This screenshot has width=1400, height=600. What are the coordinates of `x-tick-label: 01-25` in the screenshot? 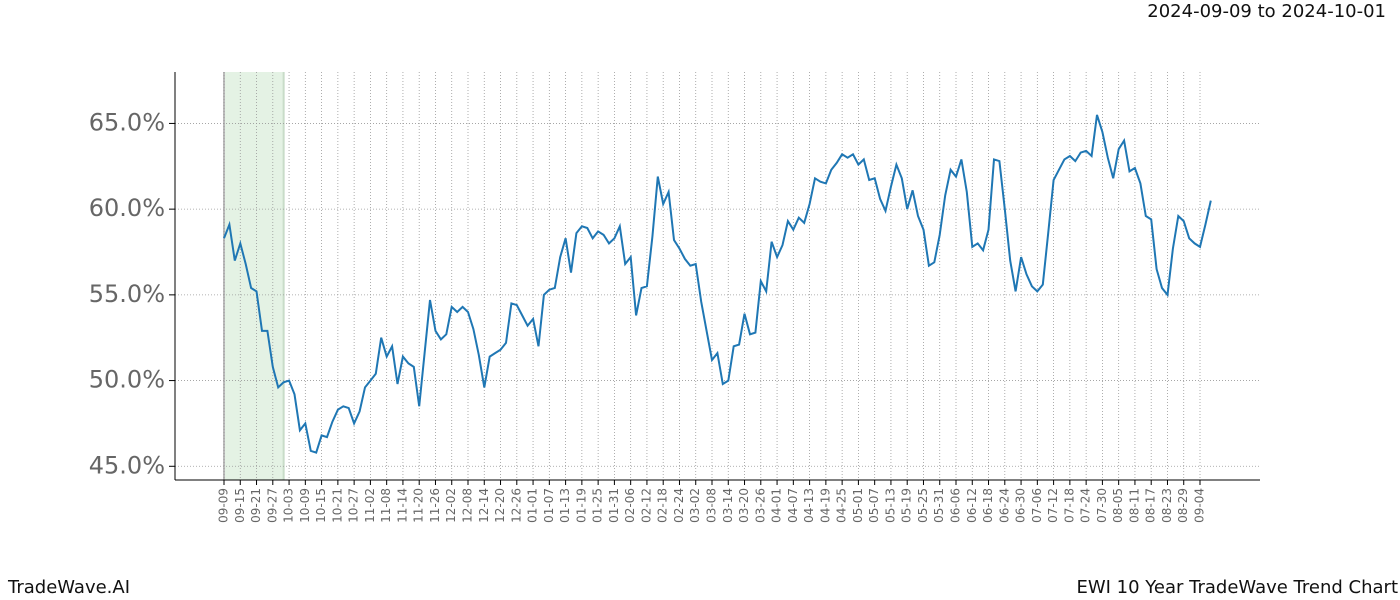 It's located at (598, 505).